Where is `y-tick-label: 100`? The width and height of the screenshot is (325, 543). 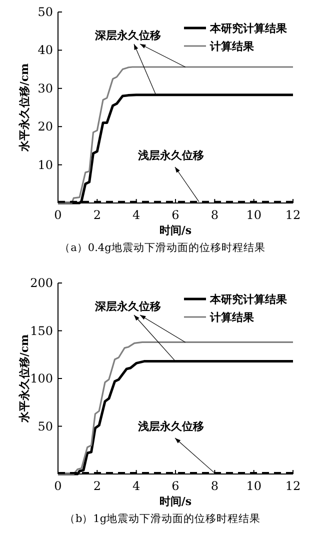
y-tick-label: 100 is located at coordinates (41, 379).